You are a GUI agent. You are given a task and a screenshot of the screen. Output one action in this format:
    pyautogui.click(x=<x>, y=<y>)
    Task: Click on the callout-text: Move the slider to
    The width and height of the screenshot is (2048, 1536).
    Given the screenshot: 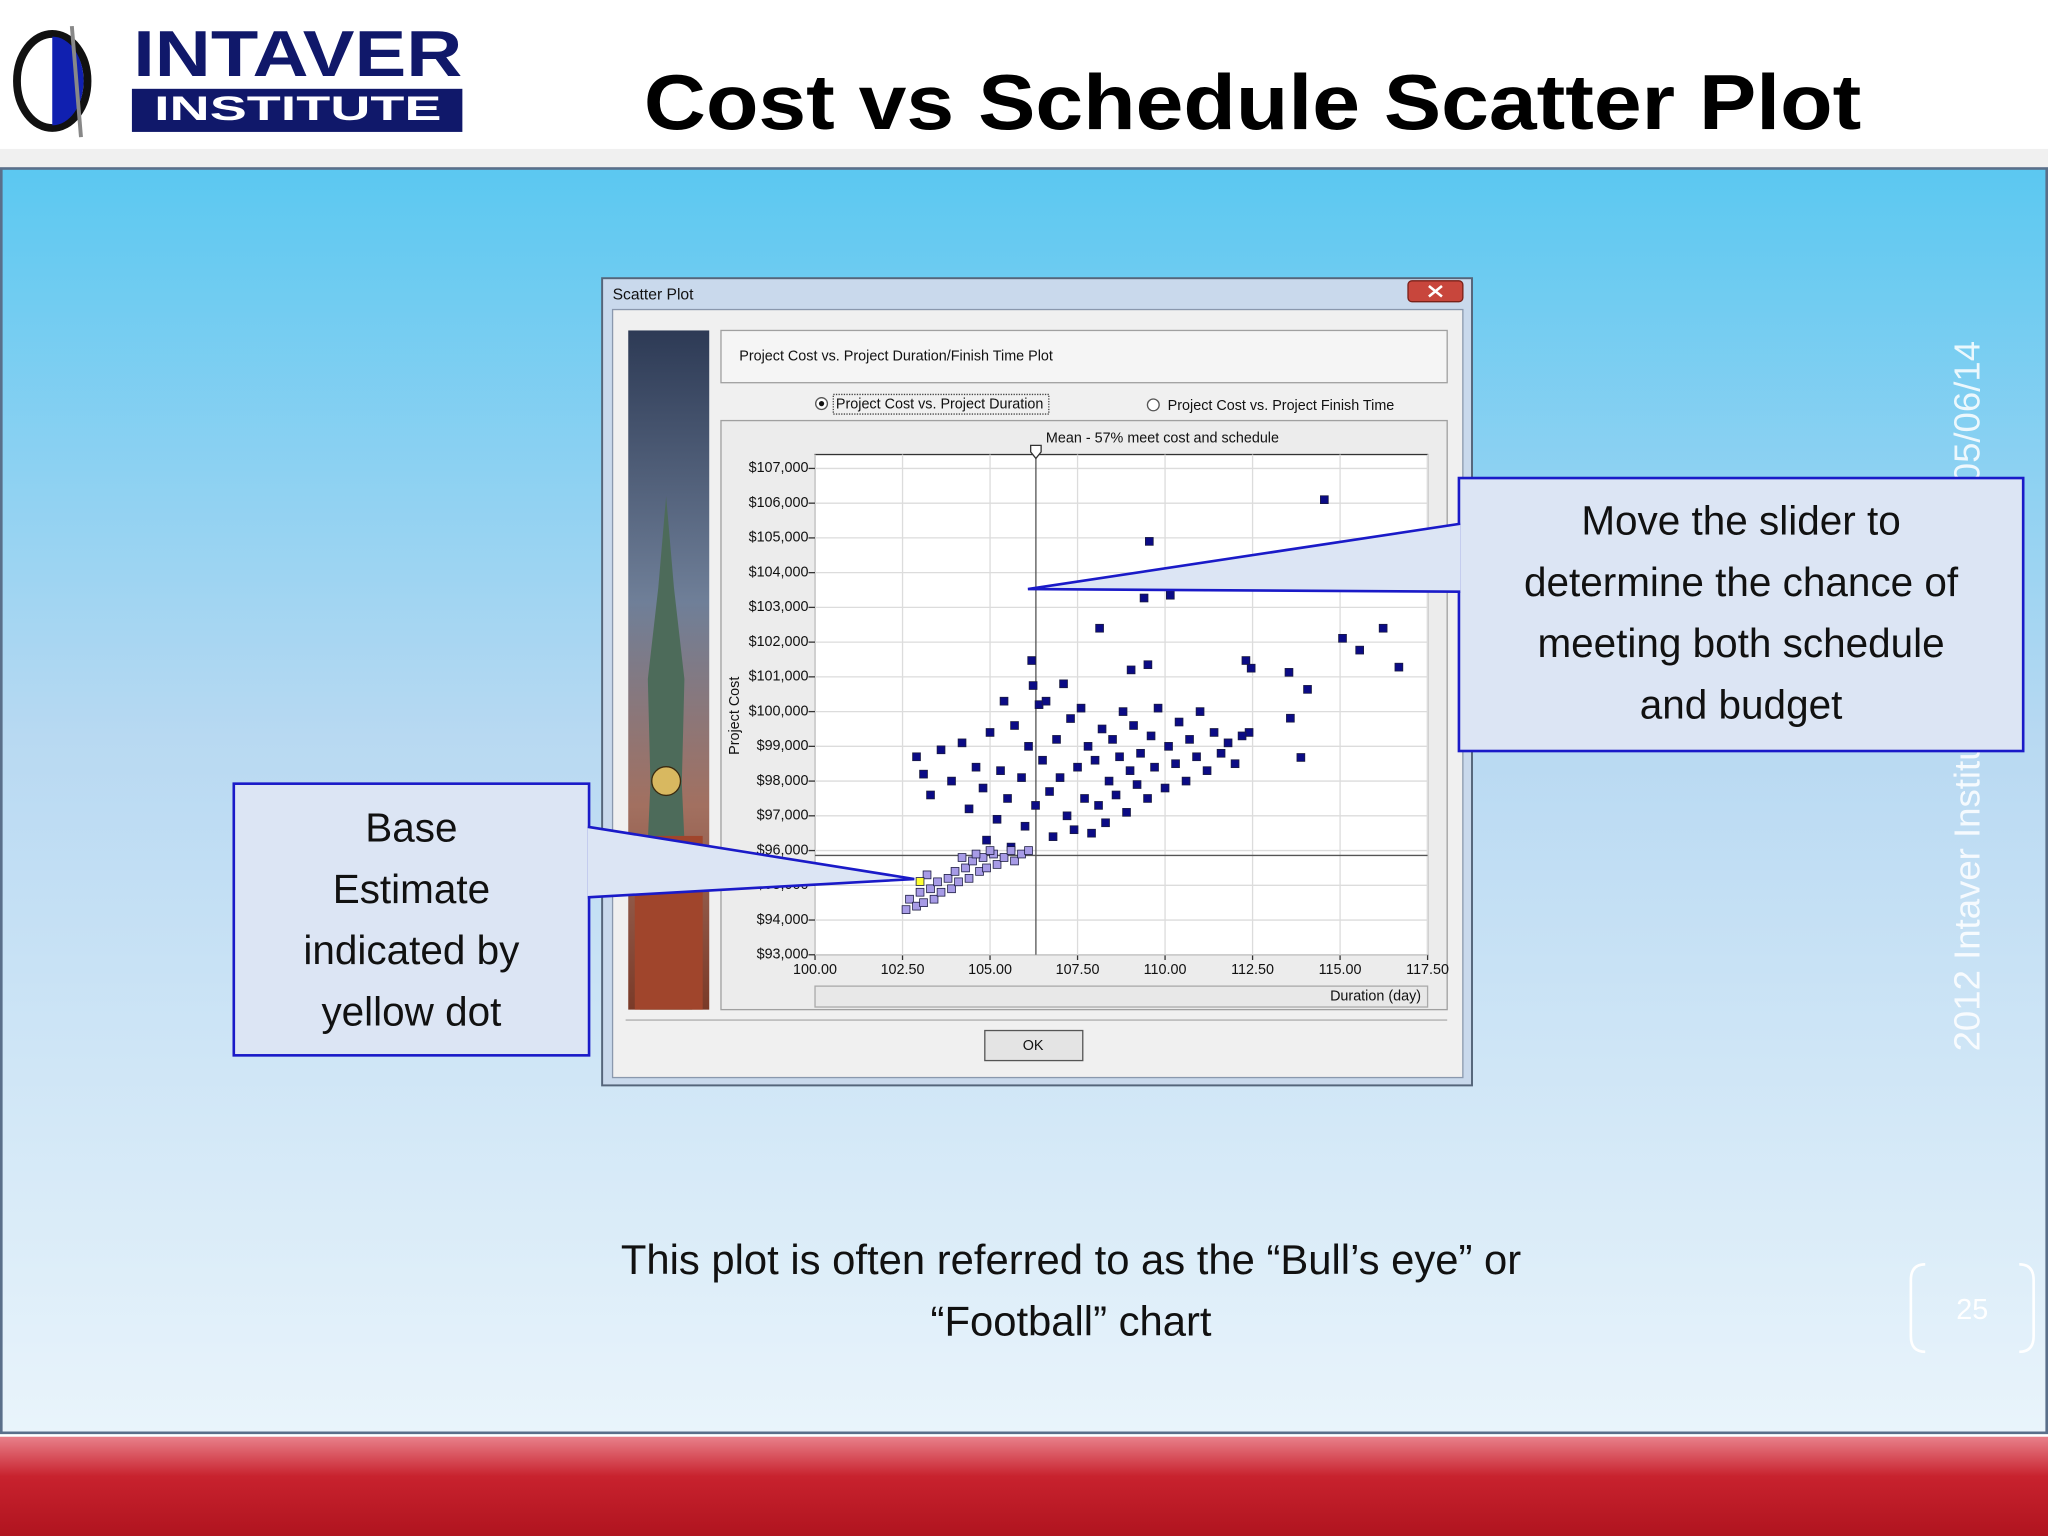 What is the action you would take?
    pyautogui.click(x=1740, y=520)
    